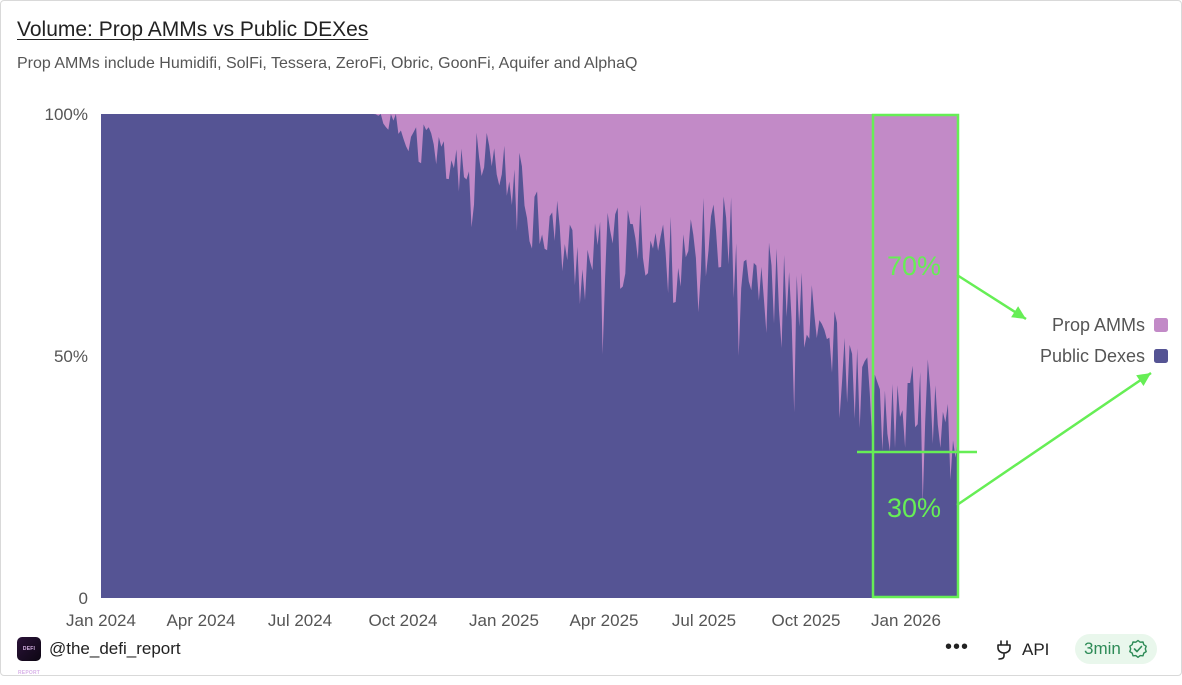 The height and width of the screenshot is (685, 1182). Describe the element at coordinates (604, 620) in the screenshot. I see `x-tick-label: Apr 2025` at that location.